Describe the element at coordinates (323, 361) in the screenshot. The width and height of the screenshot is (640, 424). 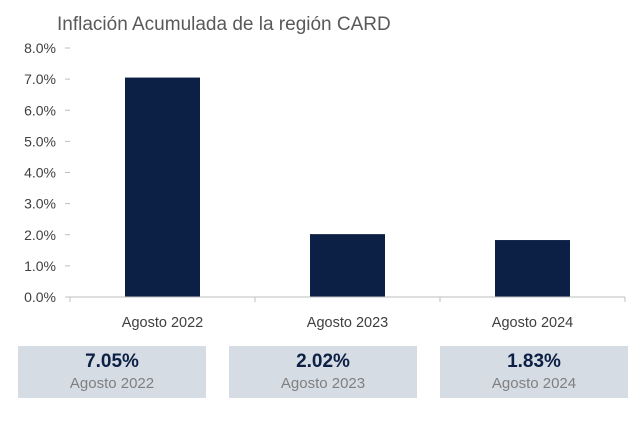
I see `summary-value: 2.02%` at that location.